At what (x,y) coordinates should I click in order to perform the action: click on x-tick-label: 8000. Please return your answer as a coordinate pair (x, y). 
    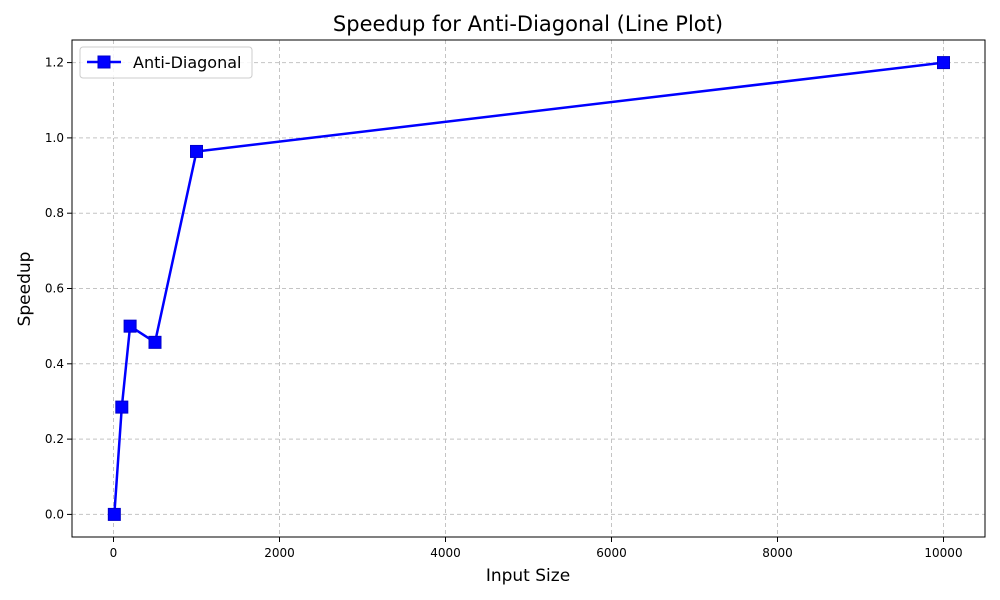
    Looking at the image, I should click on (777, 553).